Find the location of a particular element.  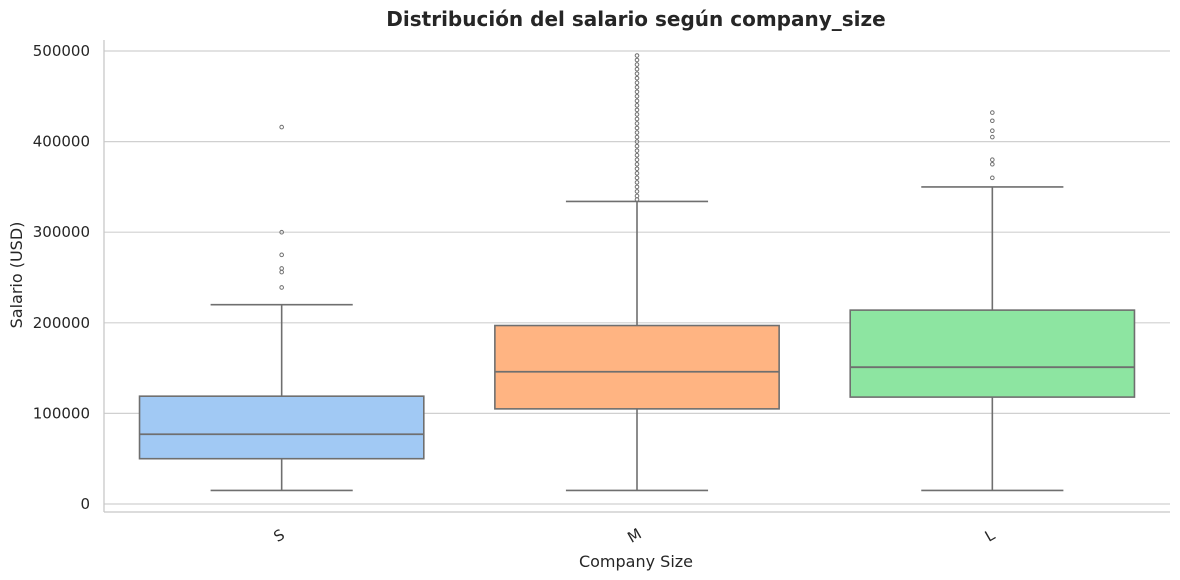

y-axis-label: Salario (USD) is located at coordinates (16, 275).